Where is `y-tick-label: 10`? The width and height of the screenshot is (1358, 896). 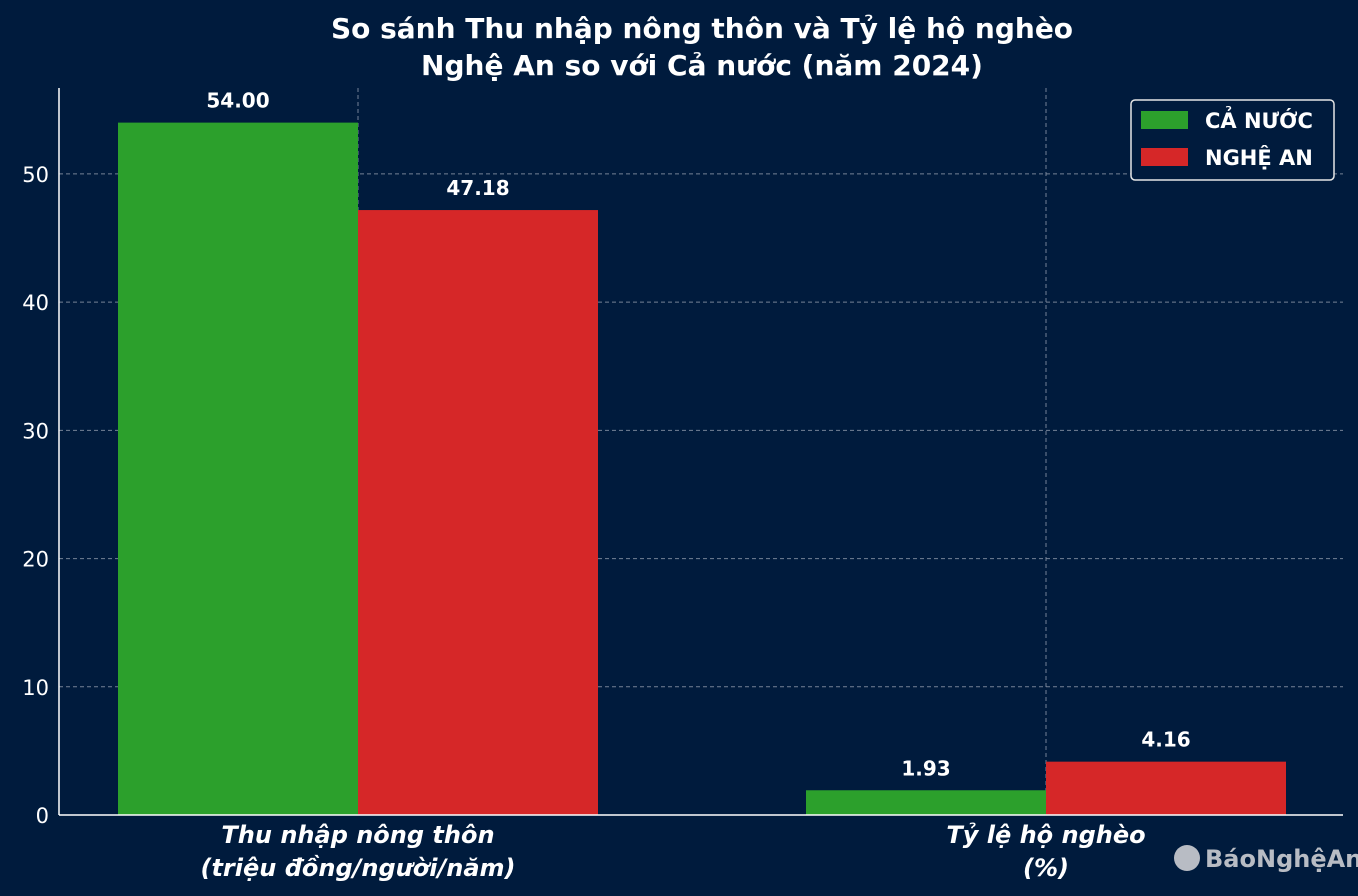 y-tick-label: 10 is located at coordinates (35, 688).